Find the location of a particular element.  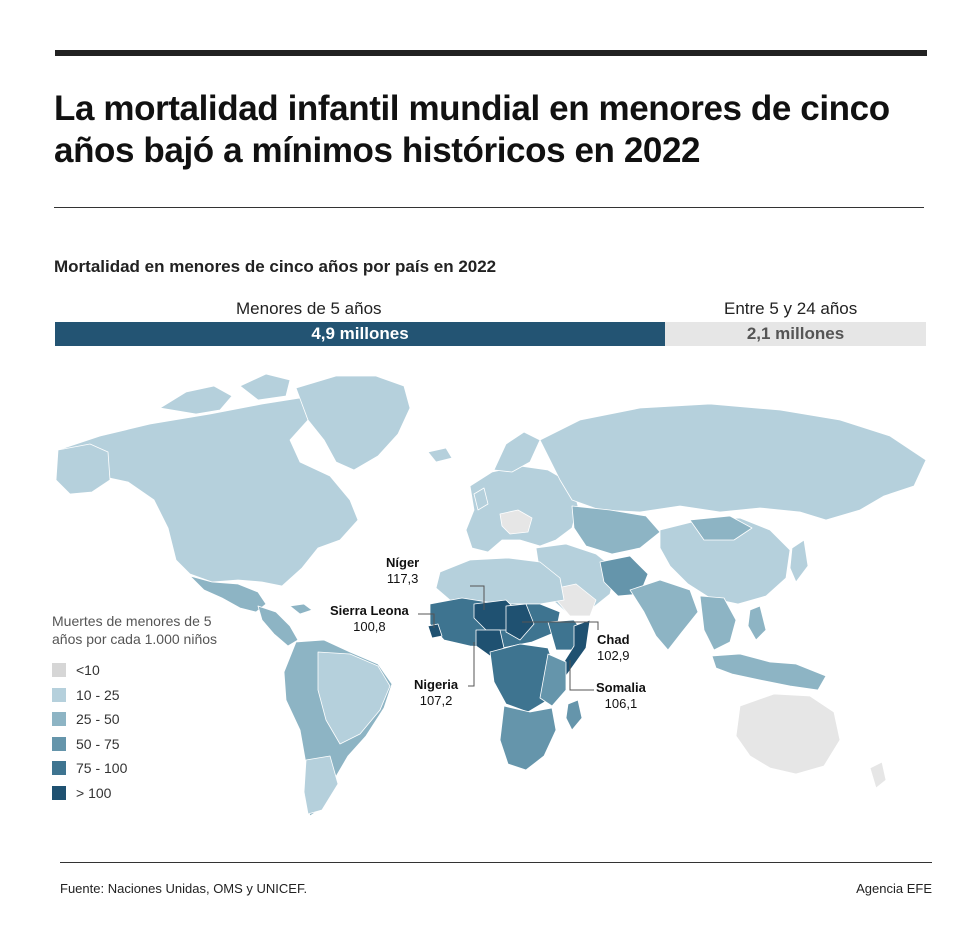

age5to24-bar-caption: Entre 5 y 24 años is located at coordinates (791, 308).